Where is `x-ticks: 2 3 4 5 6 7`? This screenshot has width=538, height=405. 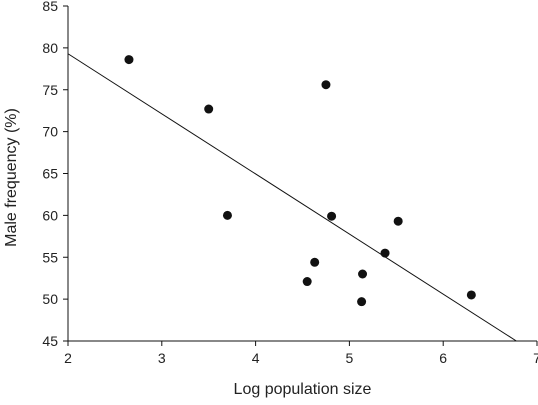
x-ticks: 2 3 4 5 6 7 is located at coordinates (301, 353).